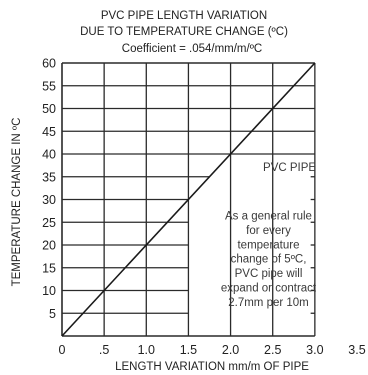  I want to click on x-tick-label: .5, so click(104, 350).